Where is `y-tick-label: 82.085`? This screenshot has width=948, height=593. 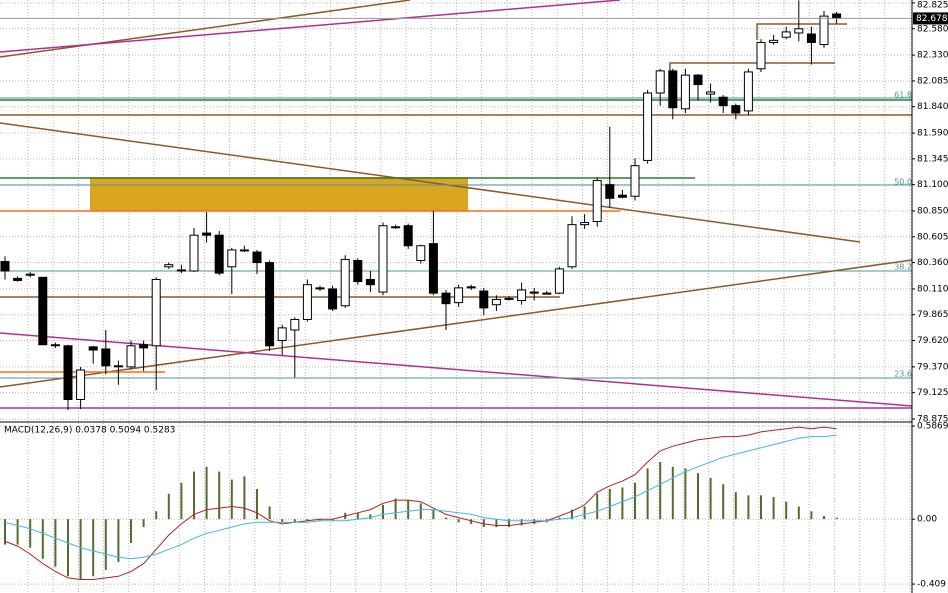
y-tick-label: 82.085 is located at coordinates (932, 81).